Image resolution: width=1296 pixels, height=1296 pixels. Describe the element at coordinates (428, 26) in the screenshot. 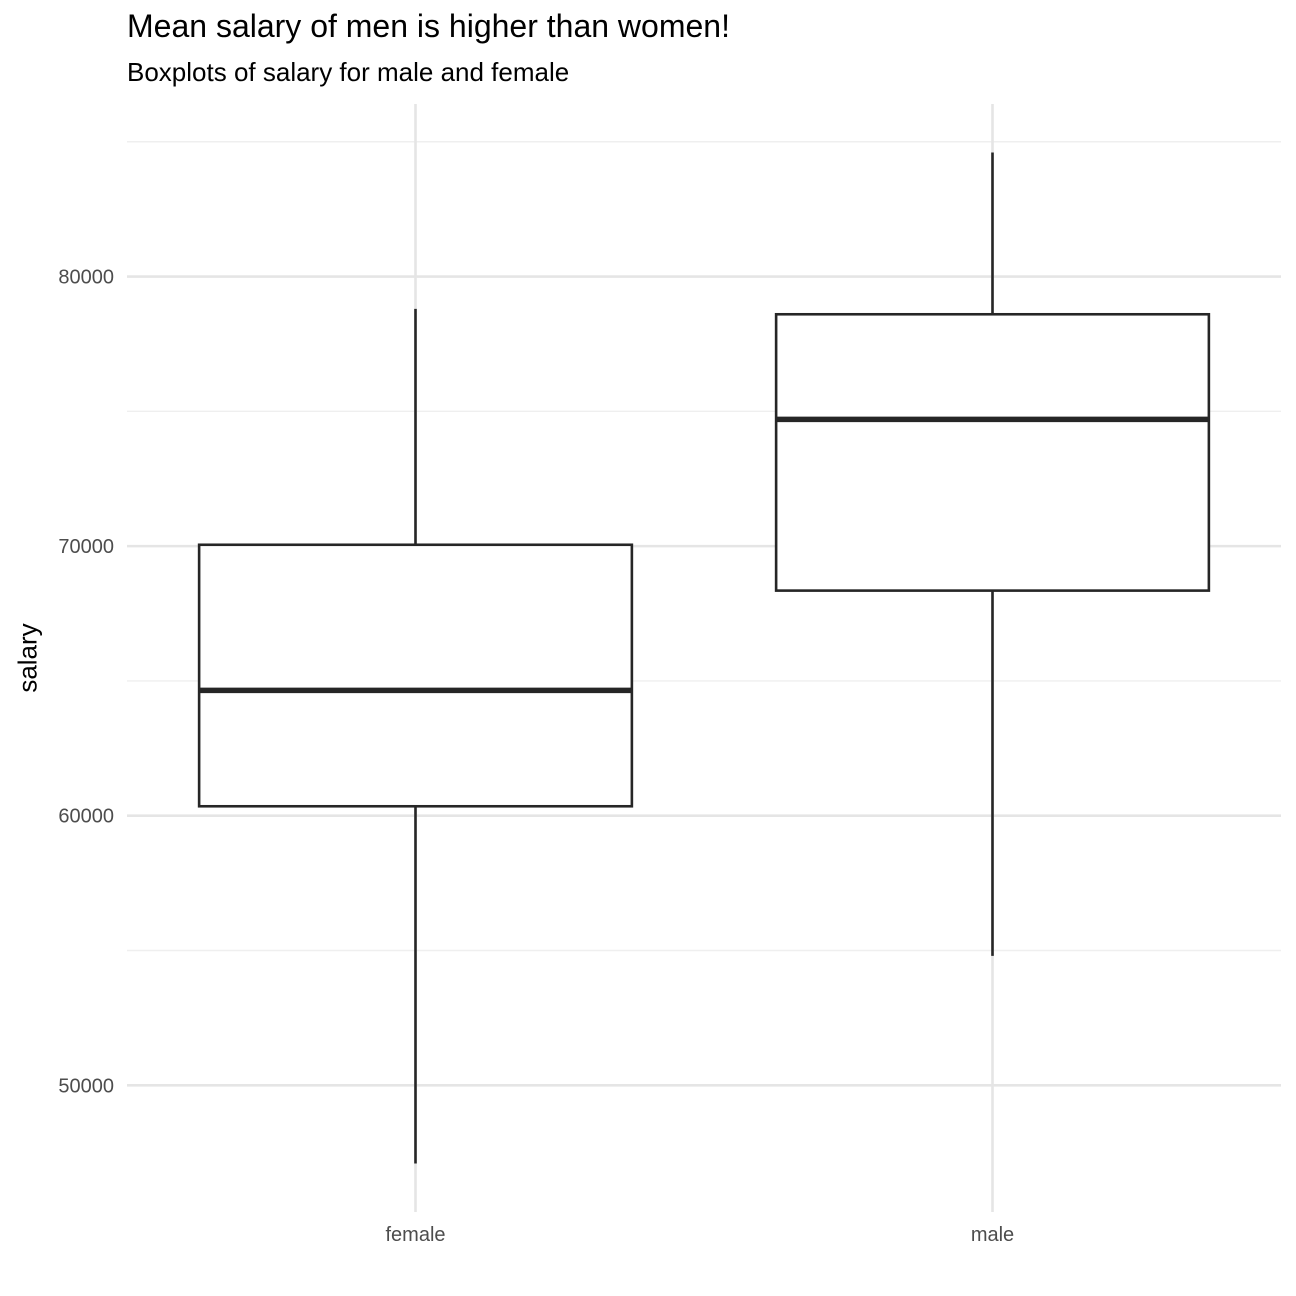

I see `chart-title: Mean salary of men is higher than women!` at that location.